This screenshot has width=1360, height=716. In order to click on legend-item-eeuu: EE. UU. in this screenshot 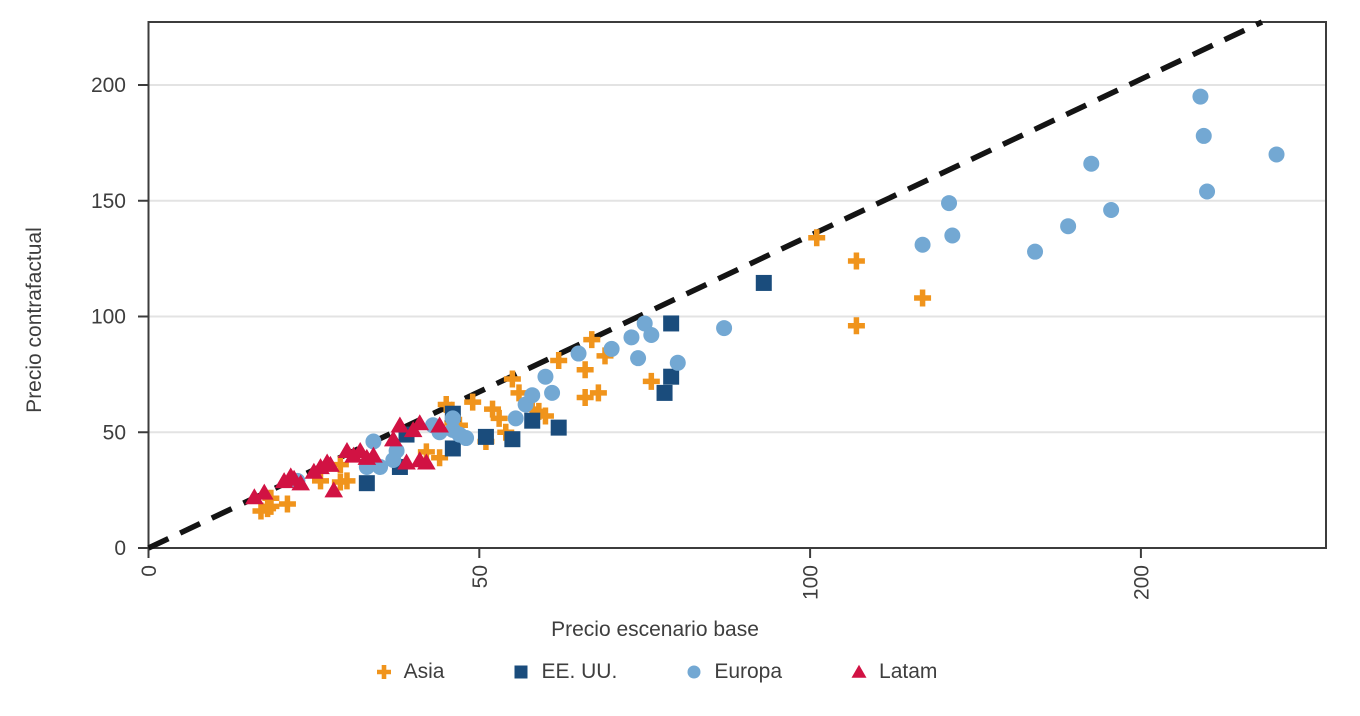, I will do `click(563, 672)`.